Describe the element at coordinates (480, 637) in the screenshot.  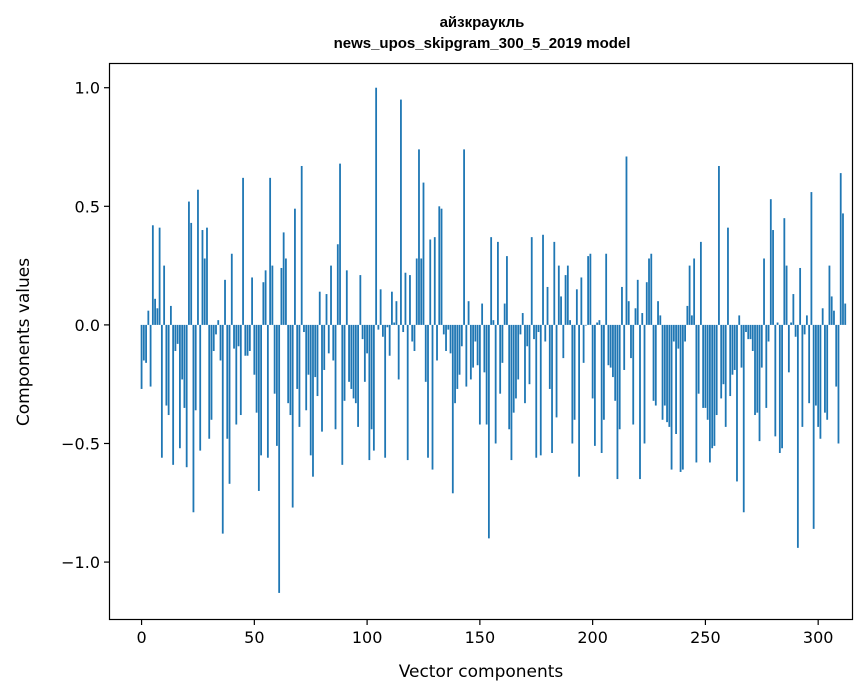
I see `x-tick-label: 150` at that location.